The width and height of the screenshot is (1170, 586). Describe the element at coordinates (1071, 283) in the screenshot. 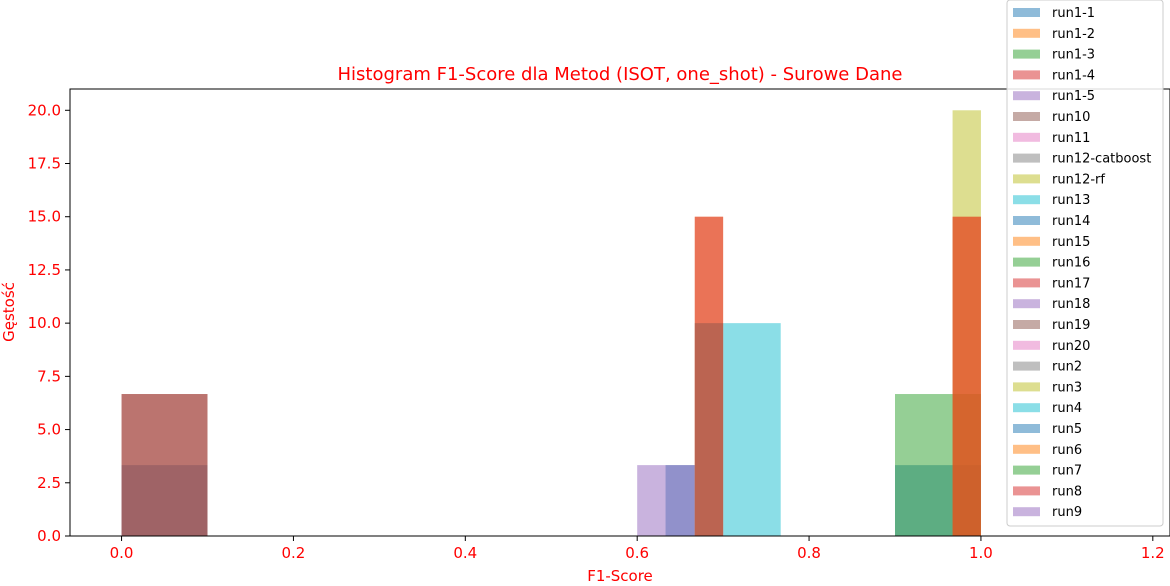

I see `legend-label-run17: run17` at that location.